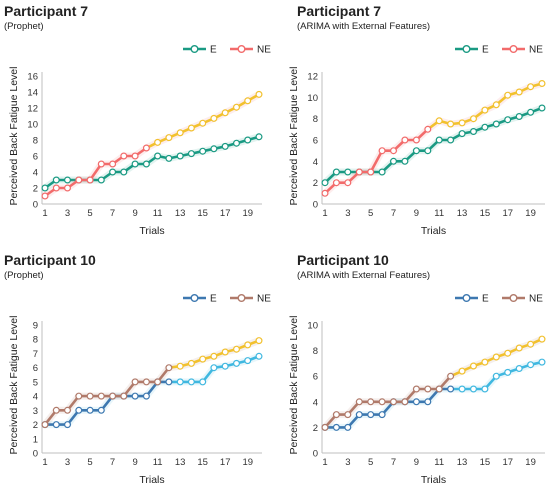 The width and height of the screenshot is (550, 498). Describe the element at coordinates (315, 183) in the screenshot. I see `y-tick-label: 2` at that location.